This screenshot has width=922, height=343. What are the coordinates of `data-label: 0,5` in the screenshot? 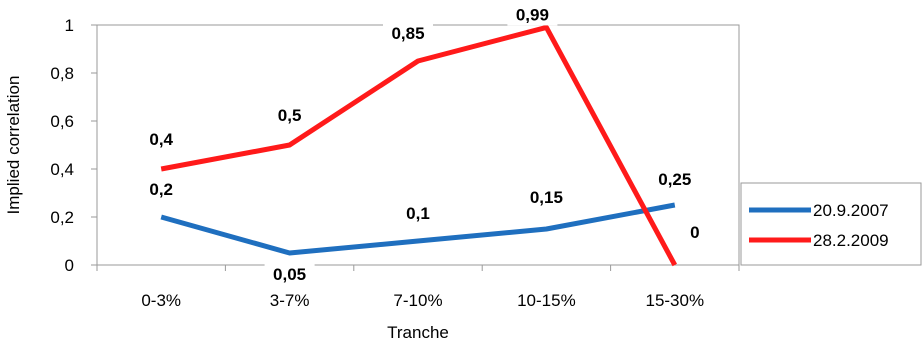 It's located at (290, 115).